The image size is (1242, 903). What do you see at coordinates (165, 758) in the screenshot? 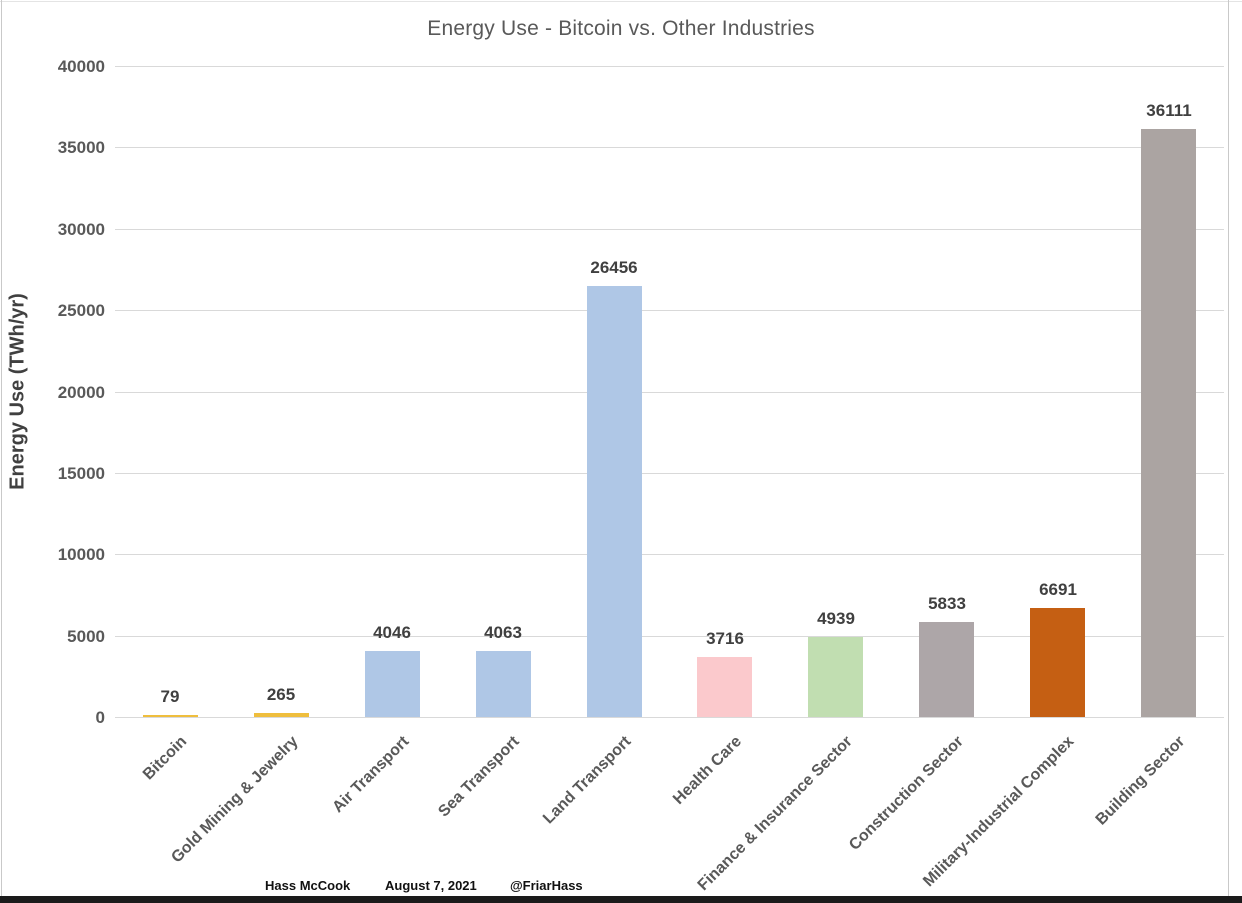
I see `x-axis-label: Bitcoin` at bounding box center [165, 758].